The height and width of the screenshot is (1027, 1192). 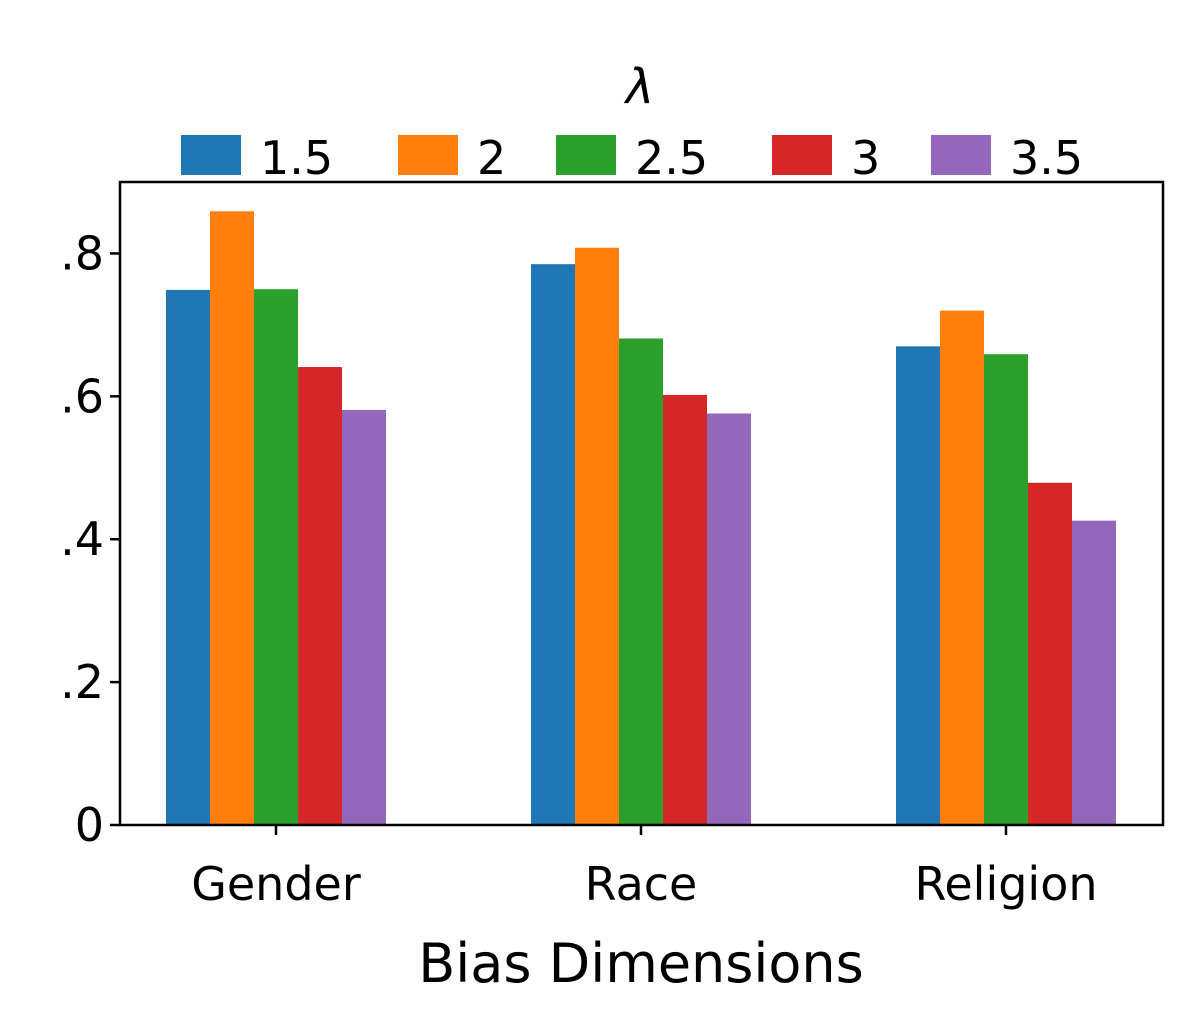 What do you see at coordinates (865, 158) in the screenshot?
I see `legend-label-3: 3` at bounding box center [865, 158].